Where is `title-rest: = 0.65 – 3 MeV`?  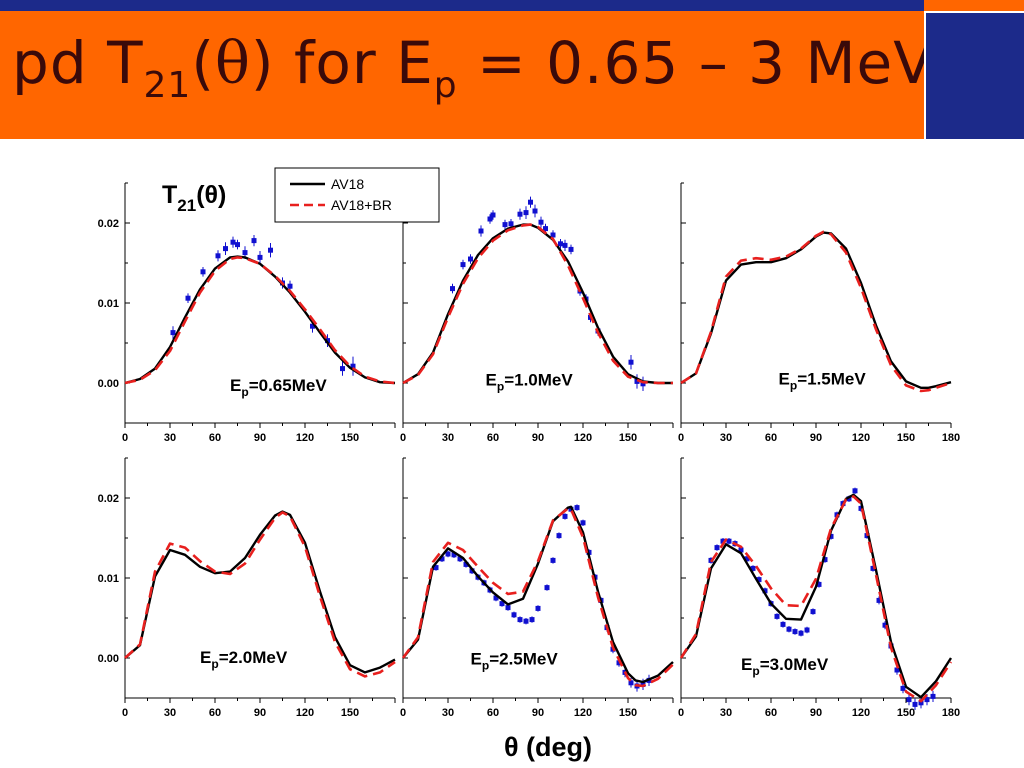
title-rest: = 0.65 – 3 MeV is located at coordinates (690, 63).